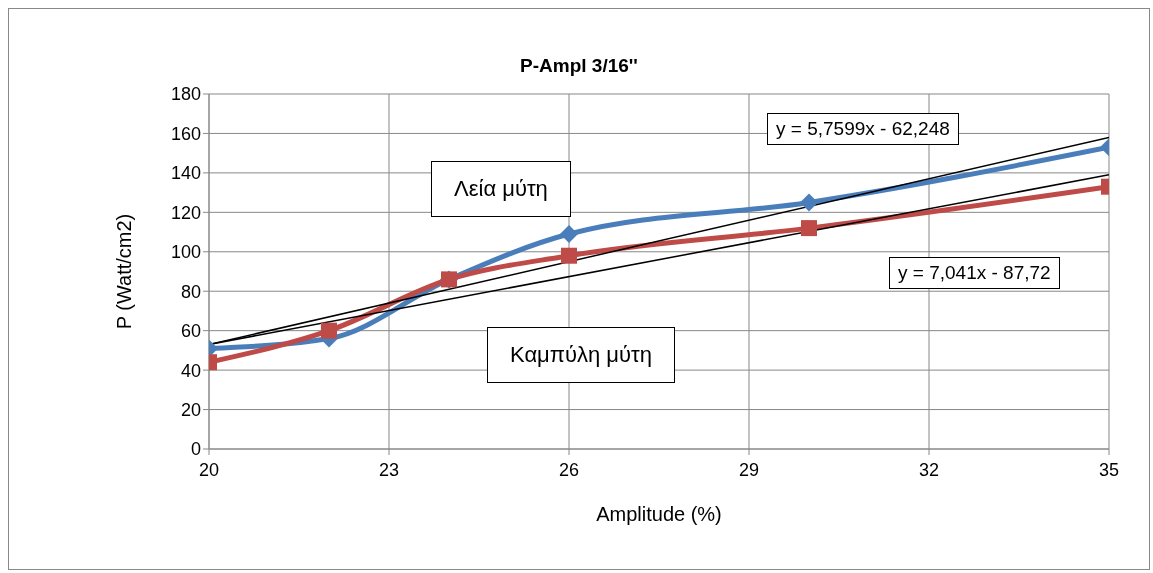  Describe the element at coordinates (190, 409) in the screenshot. I see `y-tick-label: 20` at that location.